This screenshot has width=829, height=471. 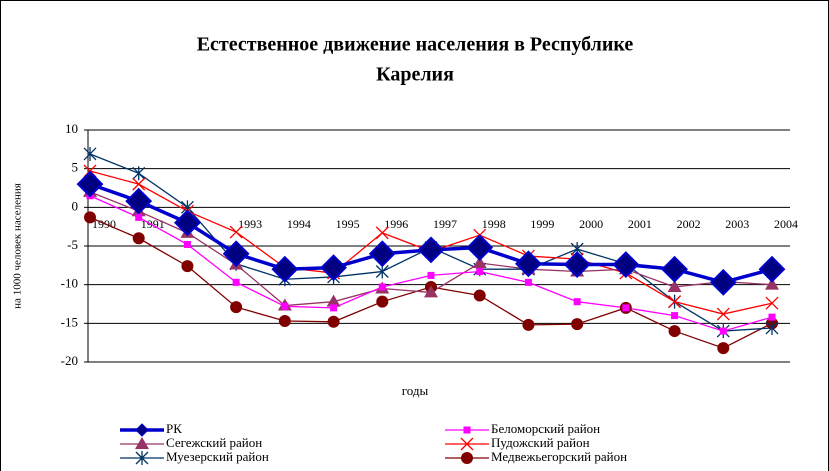 I want to click on legend-label: Беломорский район, so click(x=545, y=428).